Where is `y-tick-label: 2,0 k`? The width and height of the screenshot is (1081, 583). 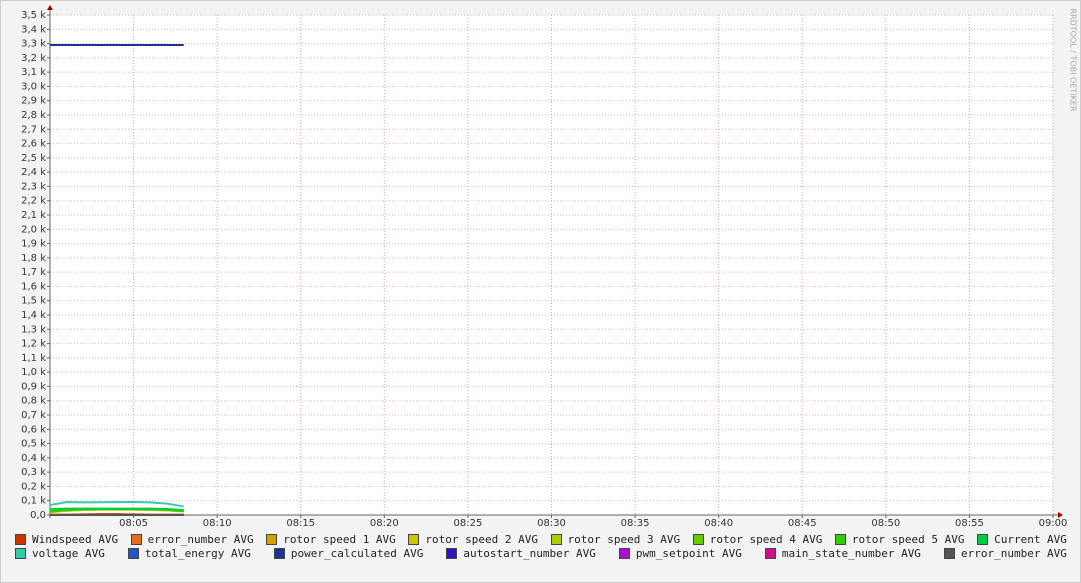 y-tick-label: 2,0 k is located at coordinates (33, 229).